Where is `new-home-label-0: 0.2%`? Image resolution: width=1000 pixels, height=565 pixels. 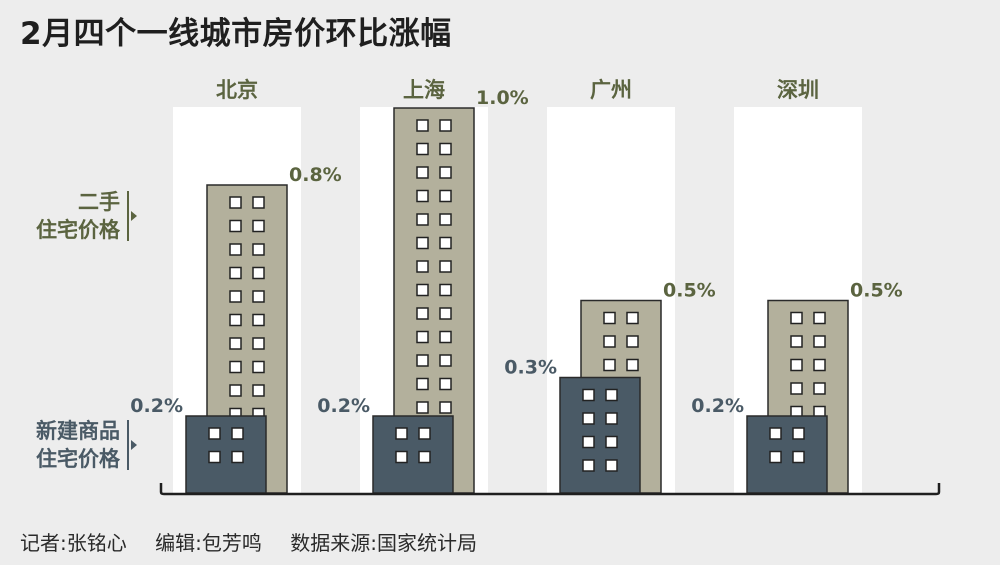
new-home-label-0: 0.2% is located at coordinates (156, 406).